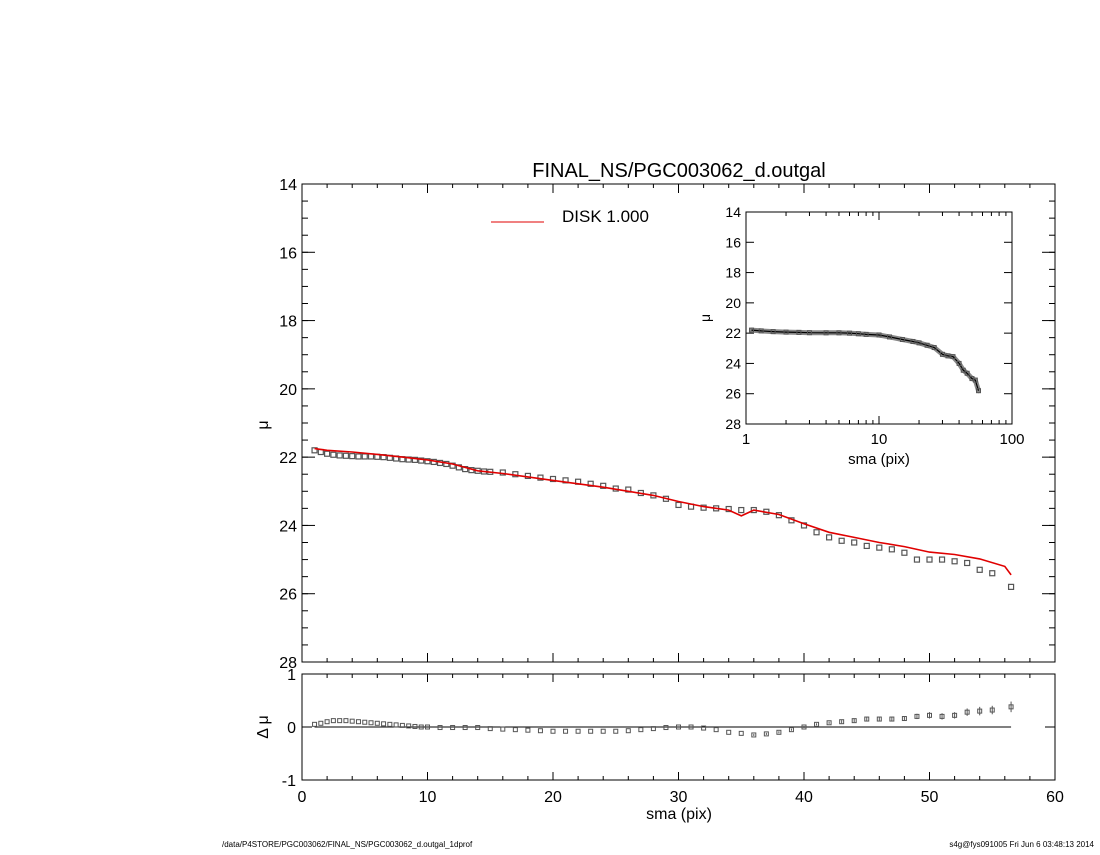 Image resolution: width=1100 pixels, height=855 pixels. I want to click on inset-x-tick-label: 1, so click(746, 439).